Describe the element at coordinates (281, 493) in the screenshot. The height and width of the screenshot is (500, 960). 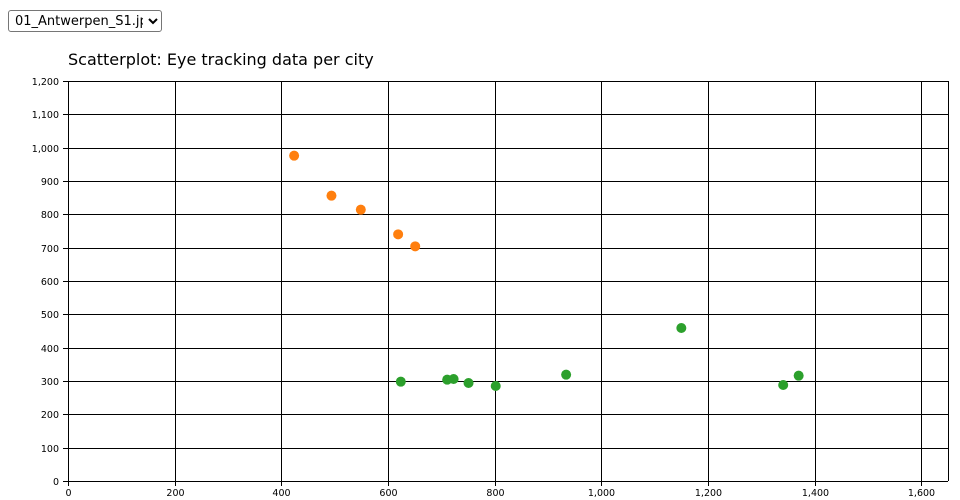
I see `x-tick-label: 400` at that location.